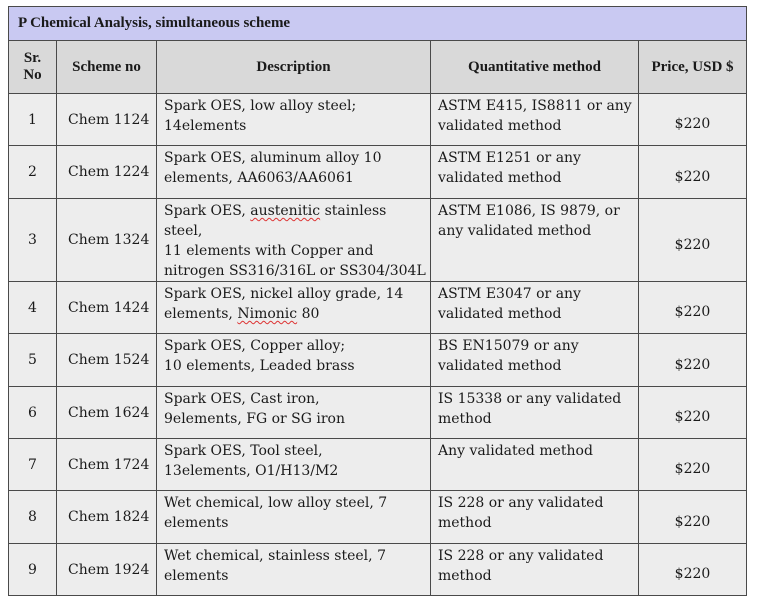  Describe the element at coordinates (32, 307) in the screenshot. I see `cell-sr-no: 4` at that location.